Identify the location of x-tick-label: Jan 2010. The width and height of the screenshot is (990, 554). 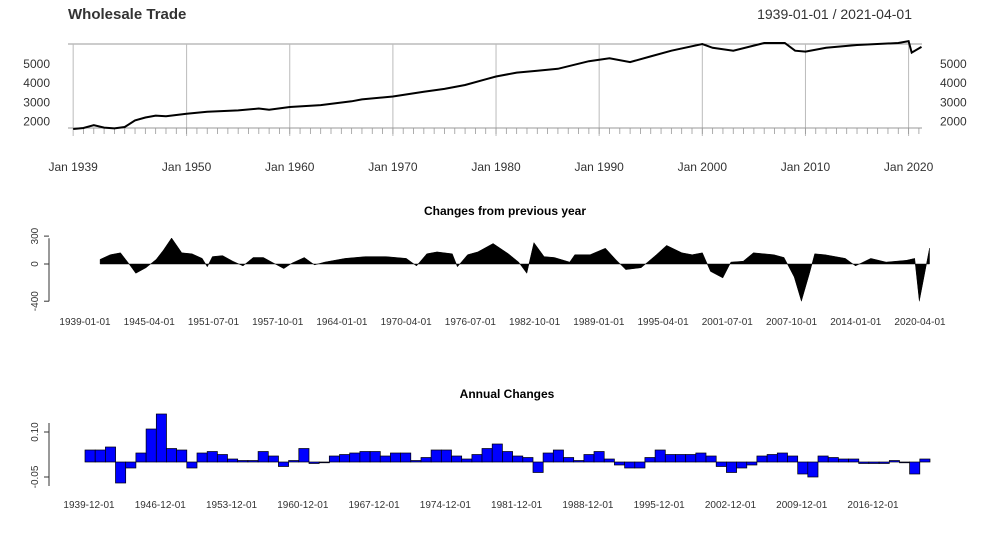
(806, 167).